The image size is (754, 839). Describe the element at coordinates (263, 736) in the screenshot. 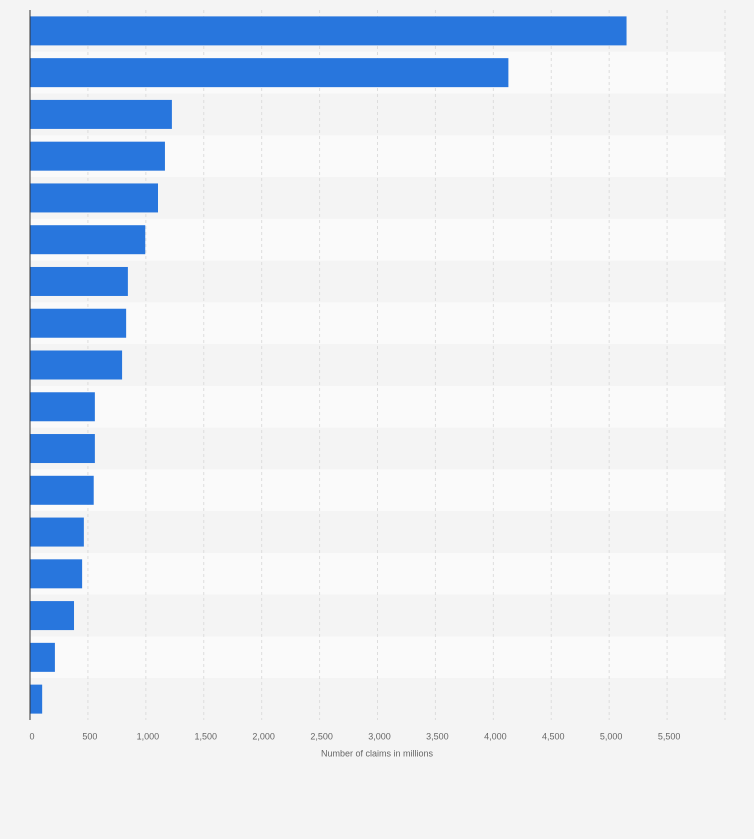

I see `x-tick-label: 2,000` at that location.